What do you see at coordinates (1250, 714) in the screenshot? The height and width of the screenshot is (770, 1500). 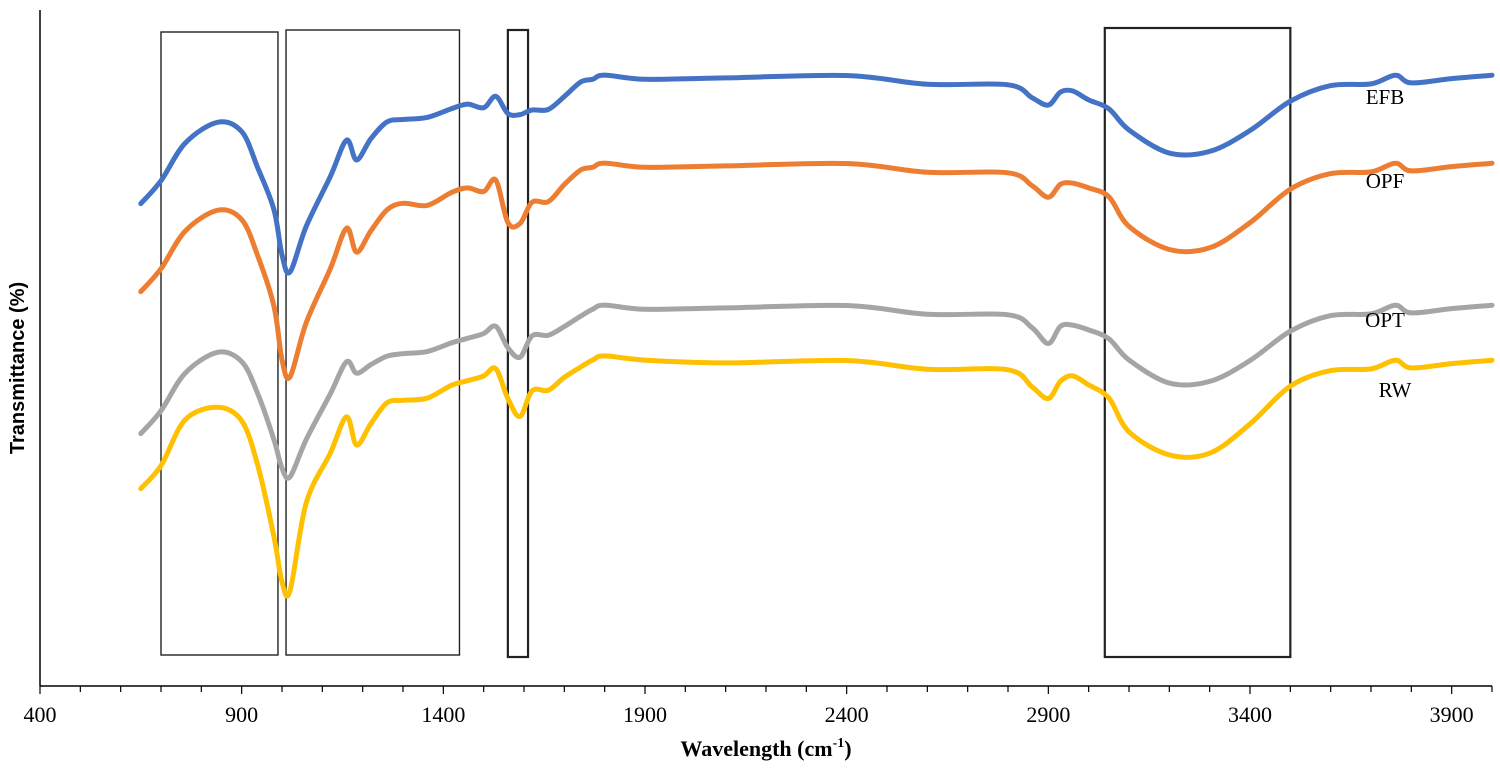 I see `x-tick-label: 3400` at bounding box center [1250, 714].